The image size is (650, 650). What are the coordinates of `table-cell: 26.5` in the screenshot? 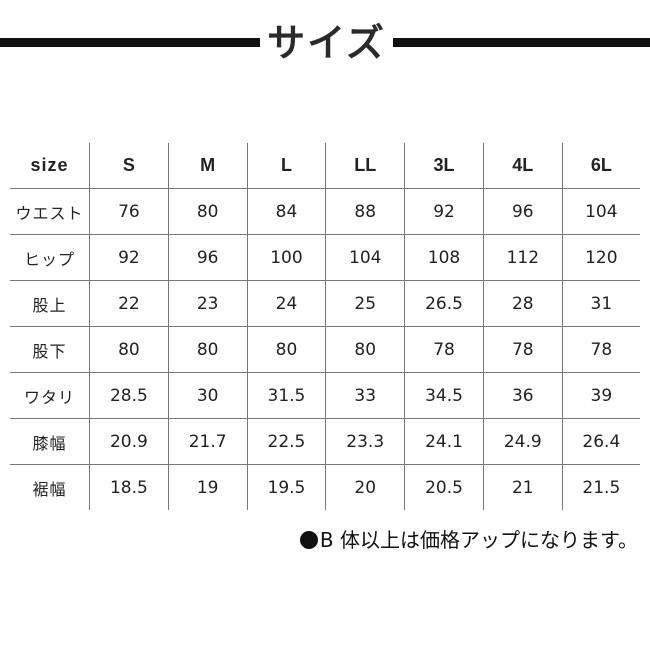 It's located at (444, 303).